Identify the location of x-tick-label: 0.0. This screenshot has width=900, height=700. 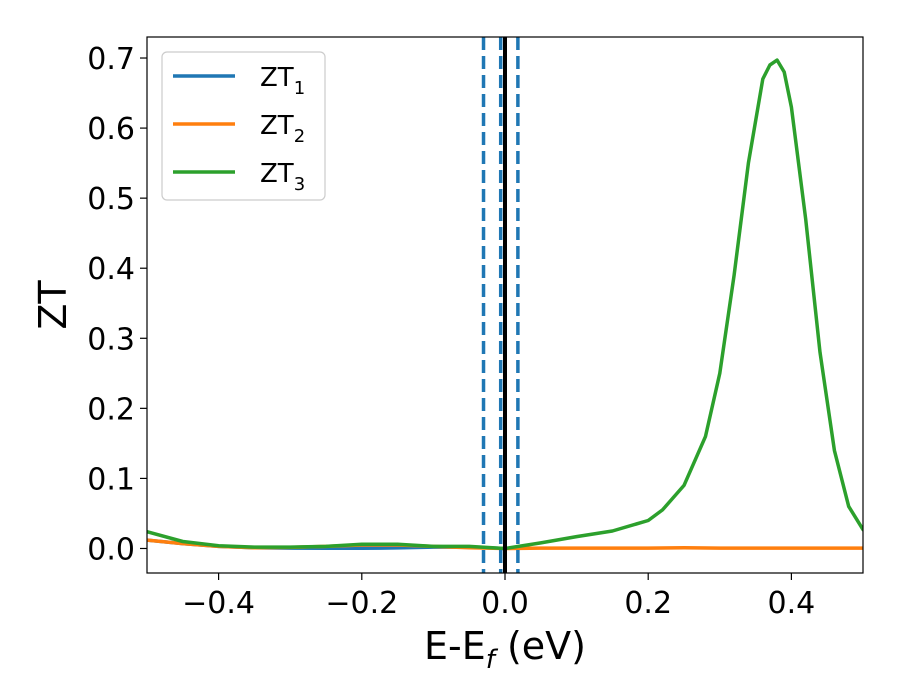
(505, 603).